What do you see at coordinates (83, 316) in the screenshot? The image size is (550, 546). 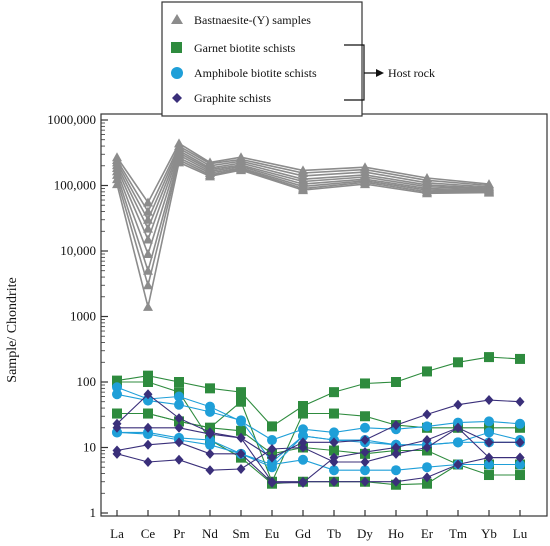 I see `y-tick-label: 1000` at bounding box center [83, 316].